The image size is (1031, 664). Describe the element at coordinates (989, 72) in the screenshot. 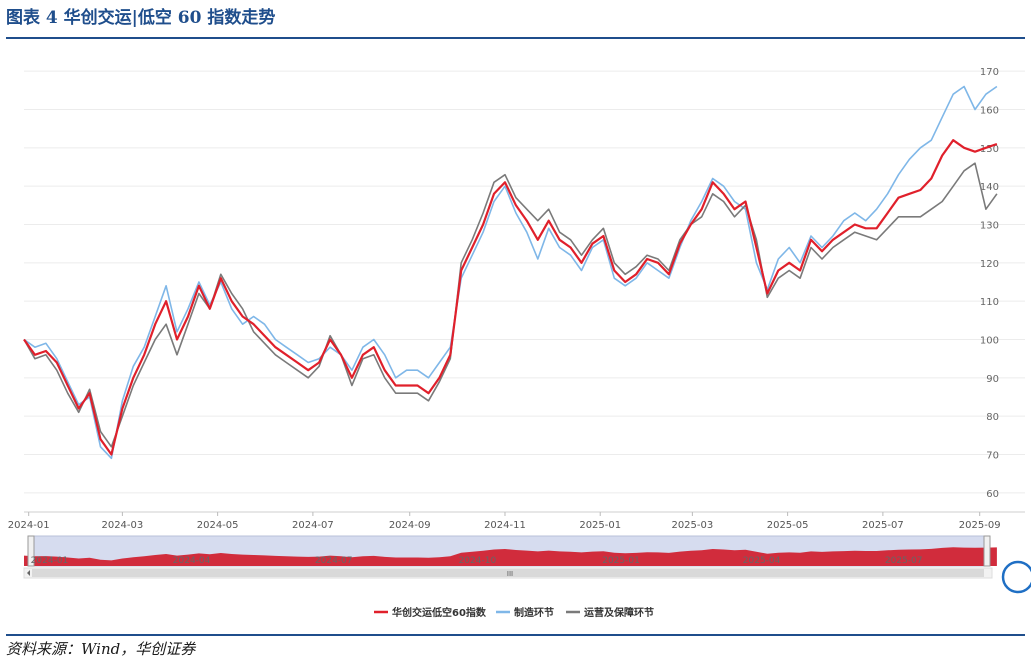

I see `y-tick-label: 170` at that location.